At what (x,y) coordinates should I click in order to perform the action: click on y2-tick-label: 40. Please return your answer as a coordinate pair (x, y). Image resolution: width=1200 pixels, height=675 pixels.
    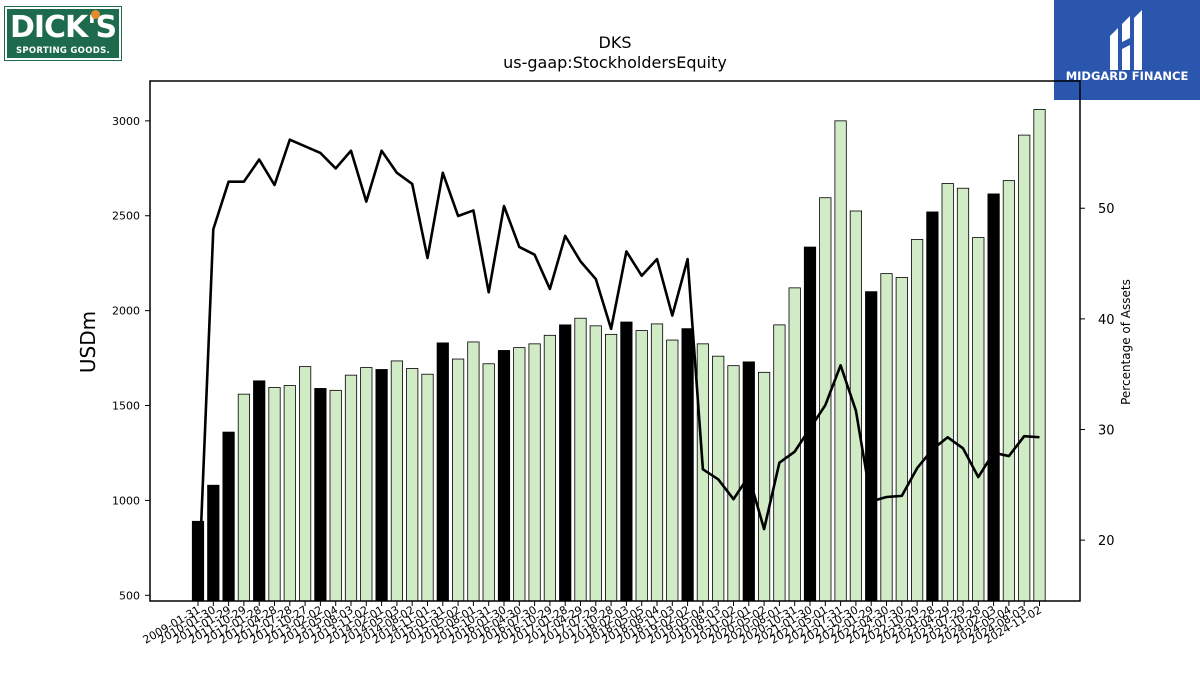
    Looking at the image, I should click on (1106, 320).